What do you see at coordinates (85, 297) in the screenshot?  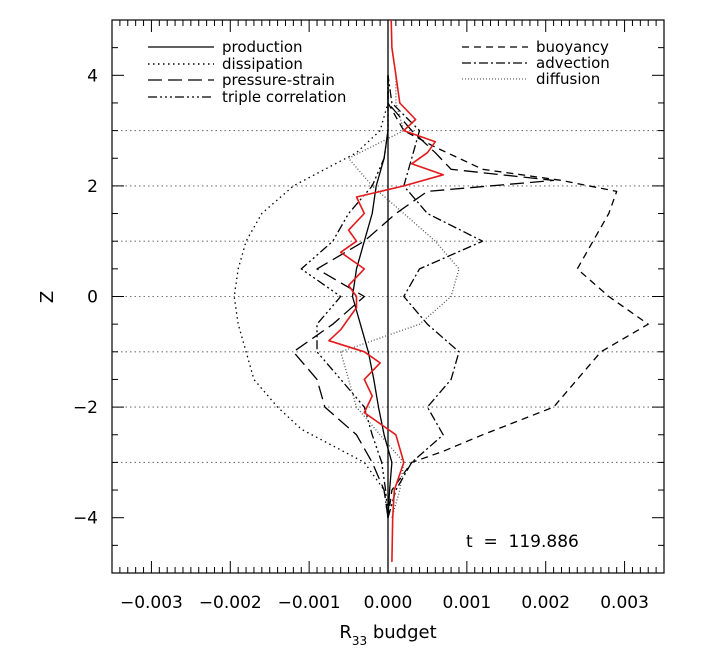 I see `y-tick-labels: −4 −2 0 2 4` at bounding box center [85, 297].